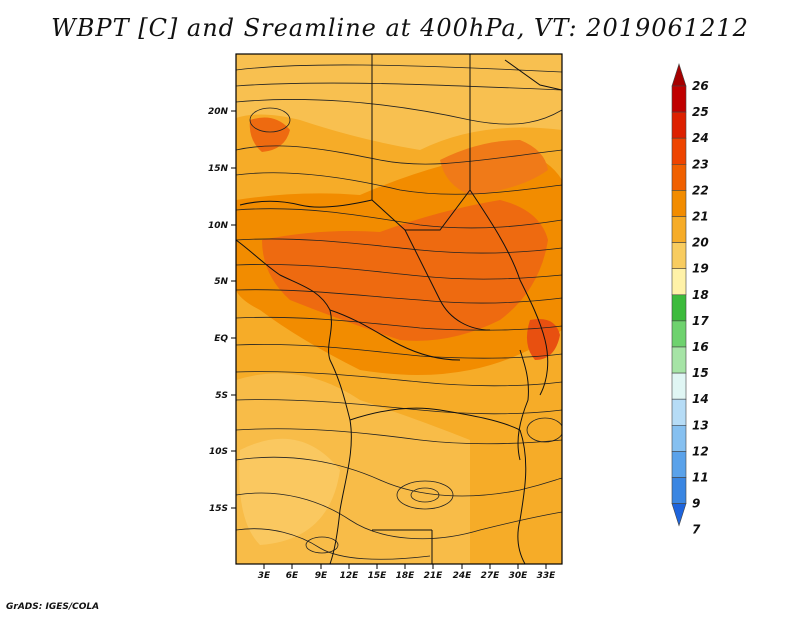  What do you see at coordinates (700, 478) in the screenshot?
I see `colorbar-label: 11` at bounding box center [700, 478].